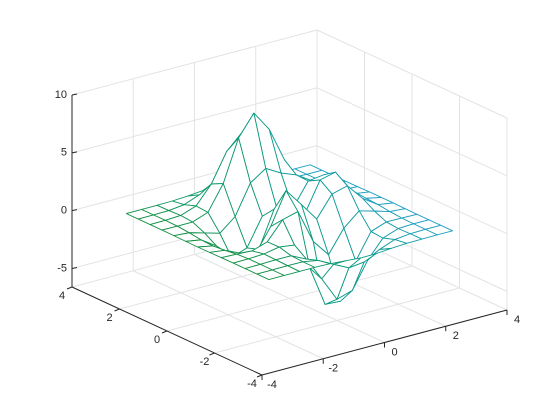 The width and height of the screenshot is (560, 420). What do you see at coordinates (456, 336) in the screenshot?
I see `x-tick-label: 2` at bounding box center [456, 336].